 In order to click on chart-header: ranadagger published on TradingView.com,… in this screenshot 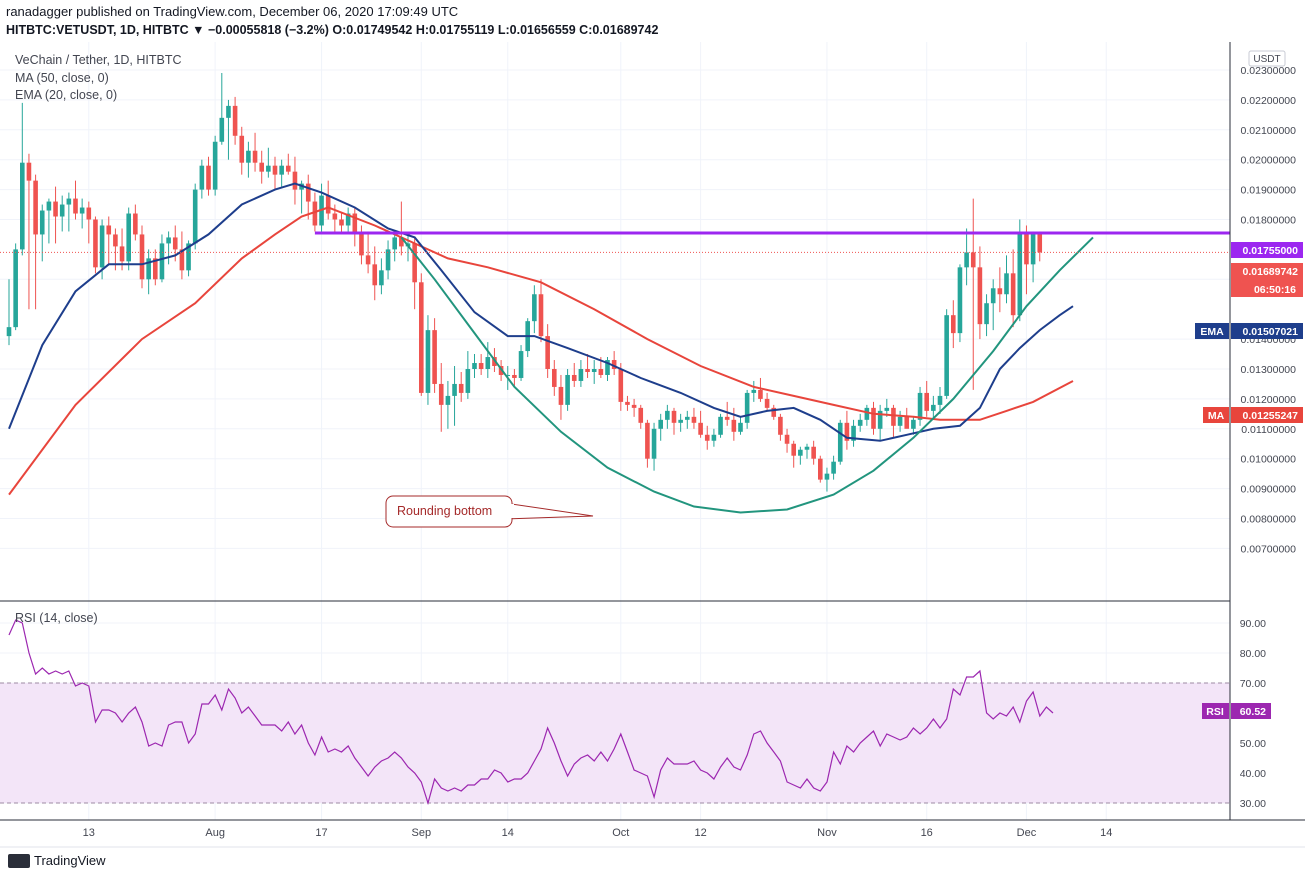, I will do `click(332, 20)`.